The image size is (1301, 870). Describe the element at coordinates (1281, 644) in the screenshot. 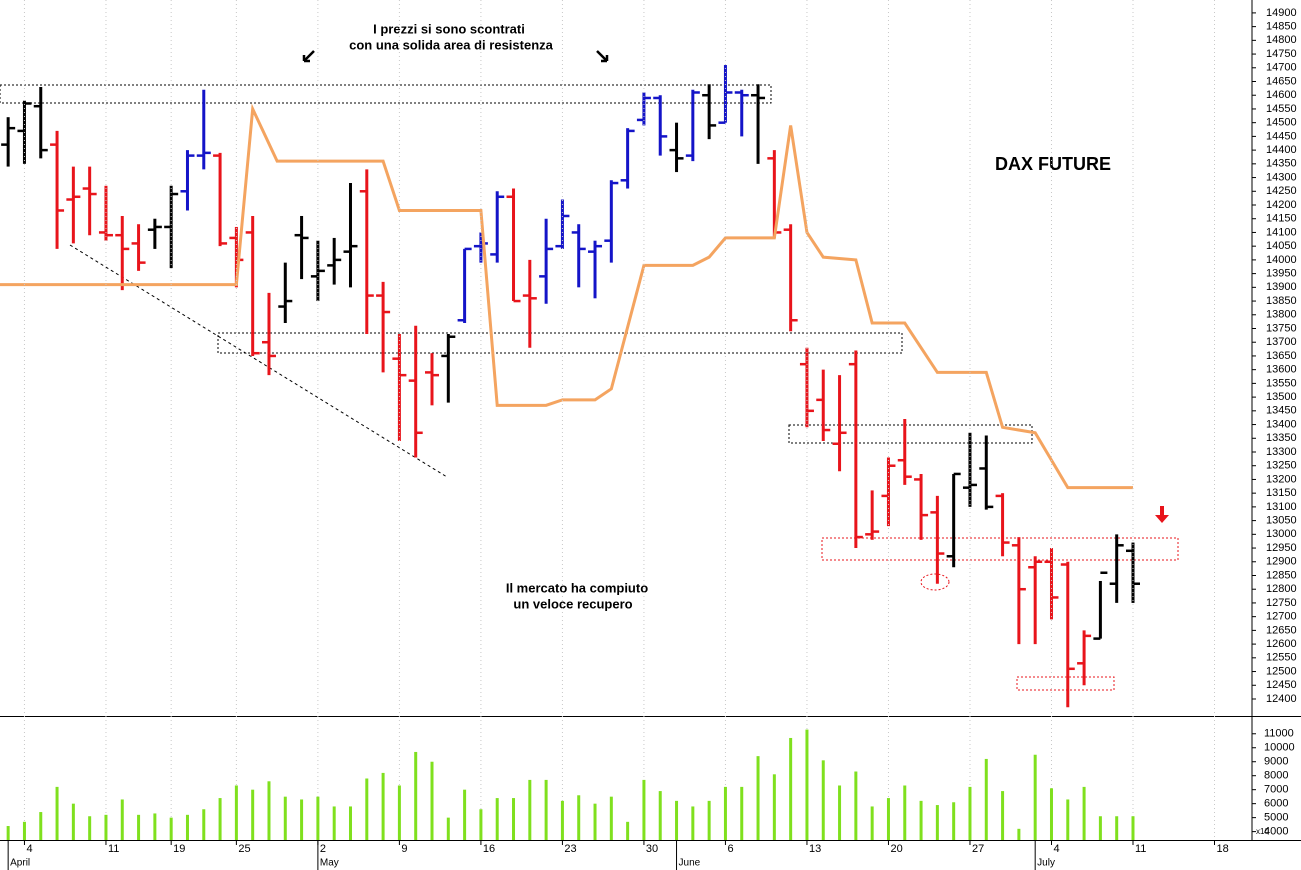

I see `y-tick-label: 12600` at that location.